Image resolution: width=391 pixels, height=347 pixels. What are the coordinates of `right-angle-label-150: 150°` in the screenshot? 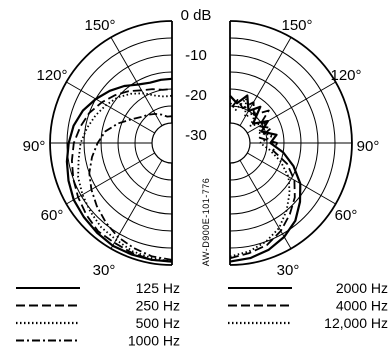 It's located at (296, 25).